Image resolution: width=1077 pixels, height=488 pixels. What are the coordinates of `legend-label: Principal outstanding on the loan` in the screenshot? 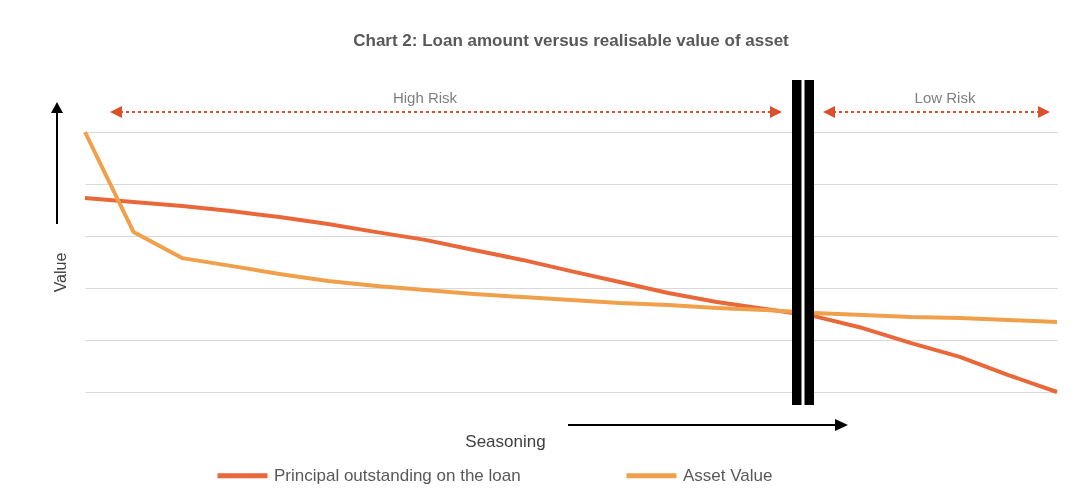 It's located at (397, 475).